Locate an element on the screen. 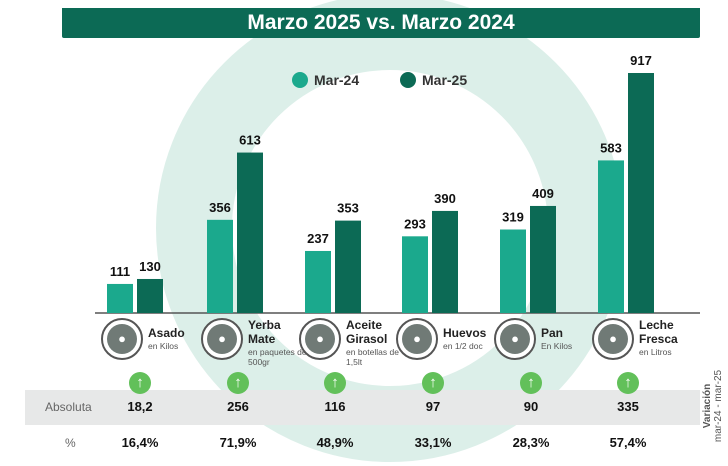  product-label: Aceite Girasol en botellas de 1,5lt is located at coordinates (376, 342).